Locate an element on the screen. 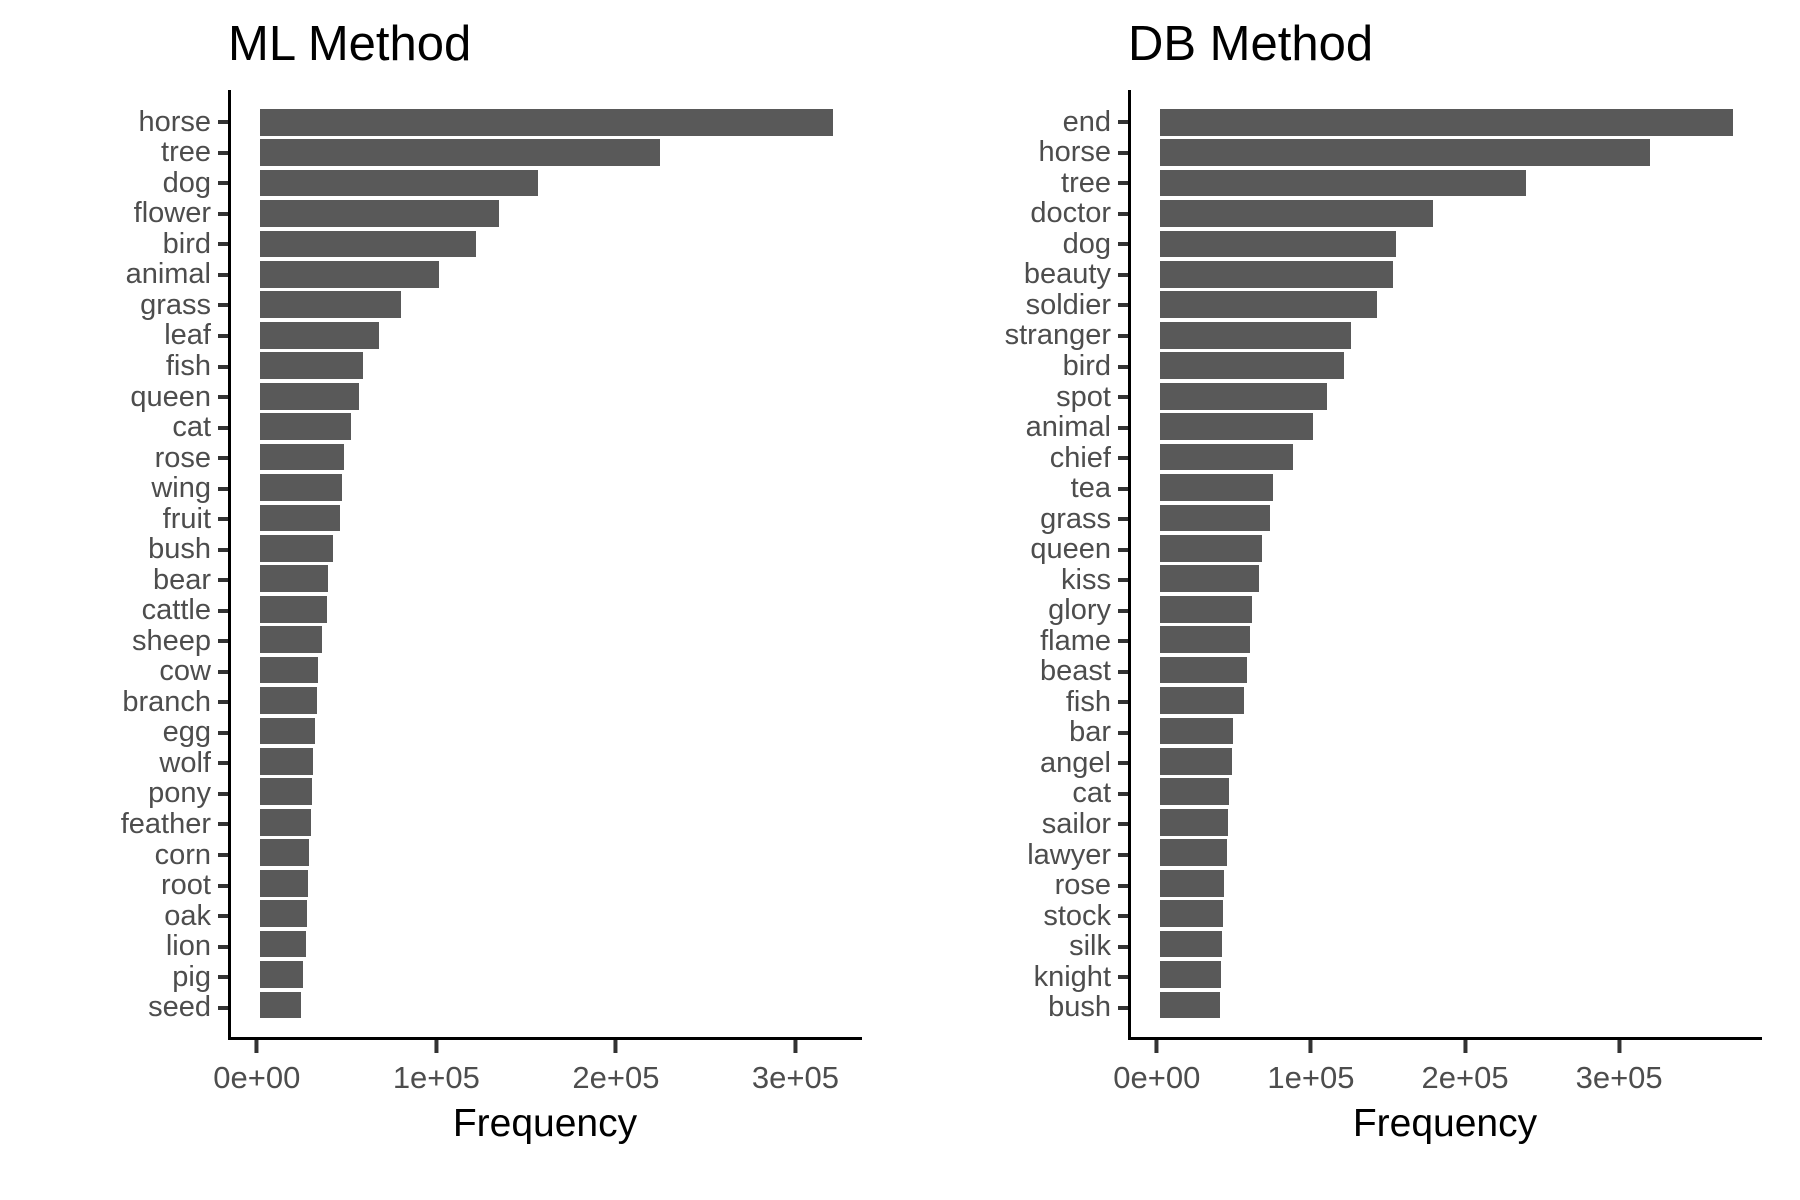 This screenshot has height=1200, width=1800. y-axis-label-row: cattle is located at coordinates (114, 611).